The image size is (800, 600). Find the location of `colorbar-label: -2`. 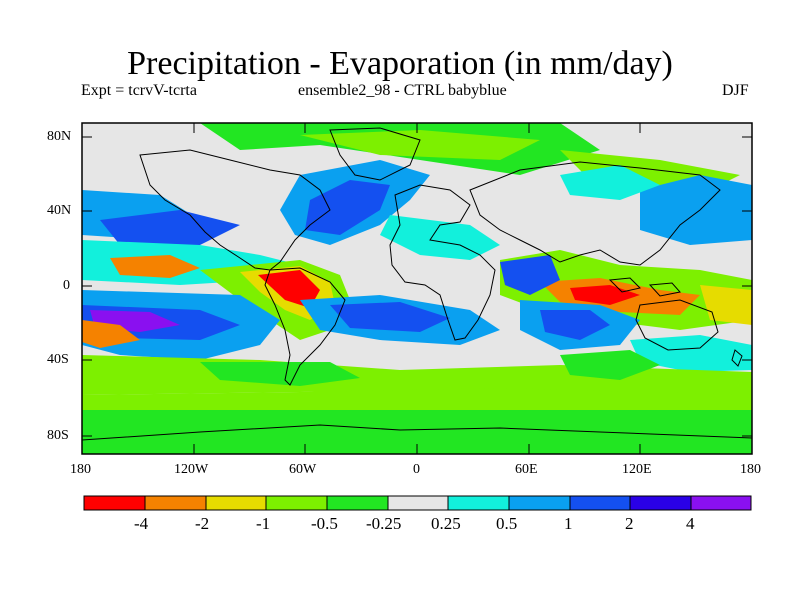

colorbar-label: -2 is located at coordinates (202, 523).